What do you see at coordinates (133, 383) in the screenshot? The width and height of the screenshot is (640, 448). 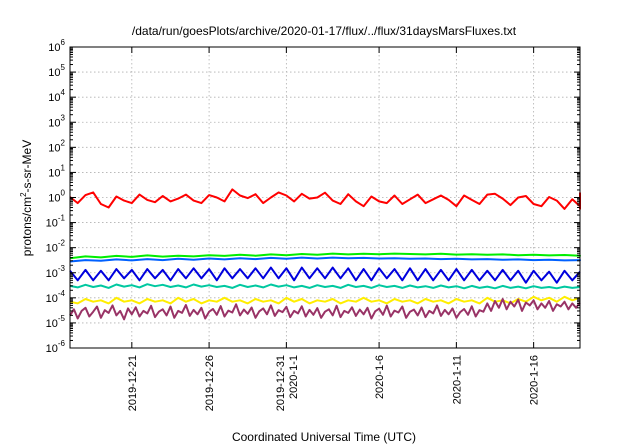 I see `x-tick-label: 2019-12-21` at bounding box center [133, 383].